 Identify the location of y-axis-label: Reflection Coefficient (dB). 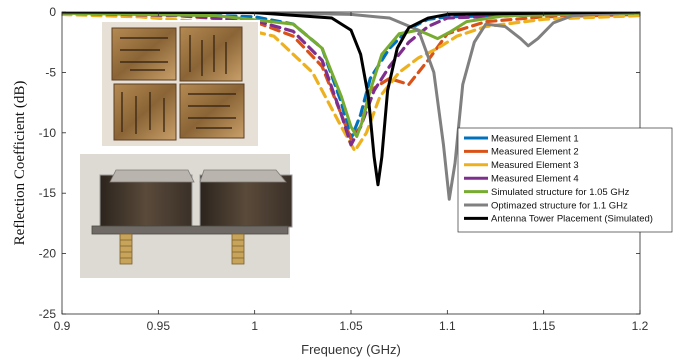
(20, 163).